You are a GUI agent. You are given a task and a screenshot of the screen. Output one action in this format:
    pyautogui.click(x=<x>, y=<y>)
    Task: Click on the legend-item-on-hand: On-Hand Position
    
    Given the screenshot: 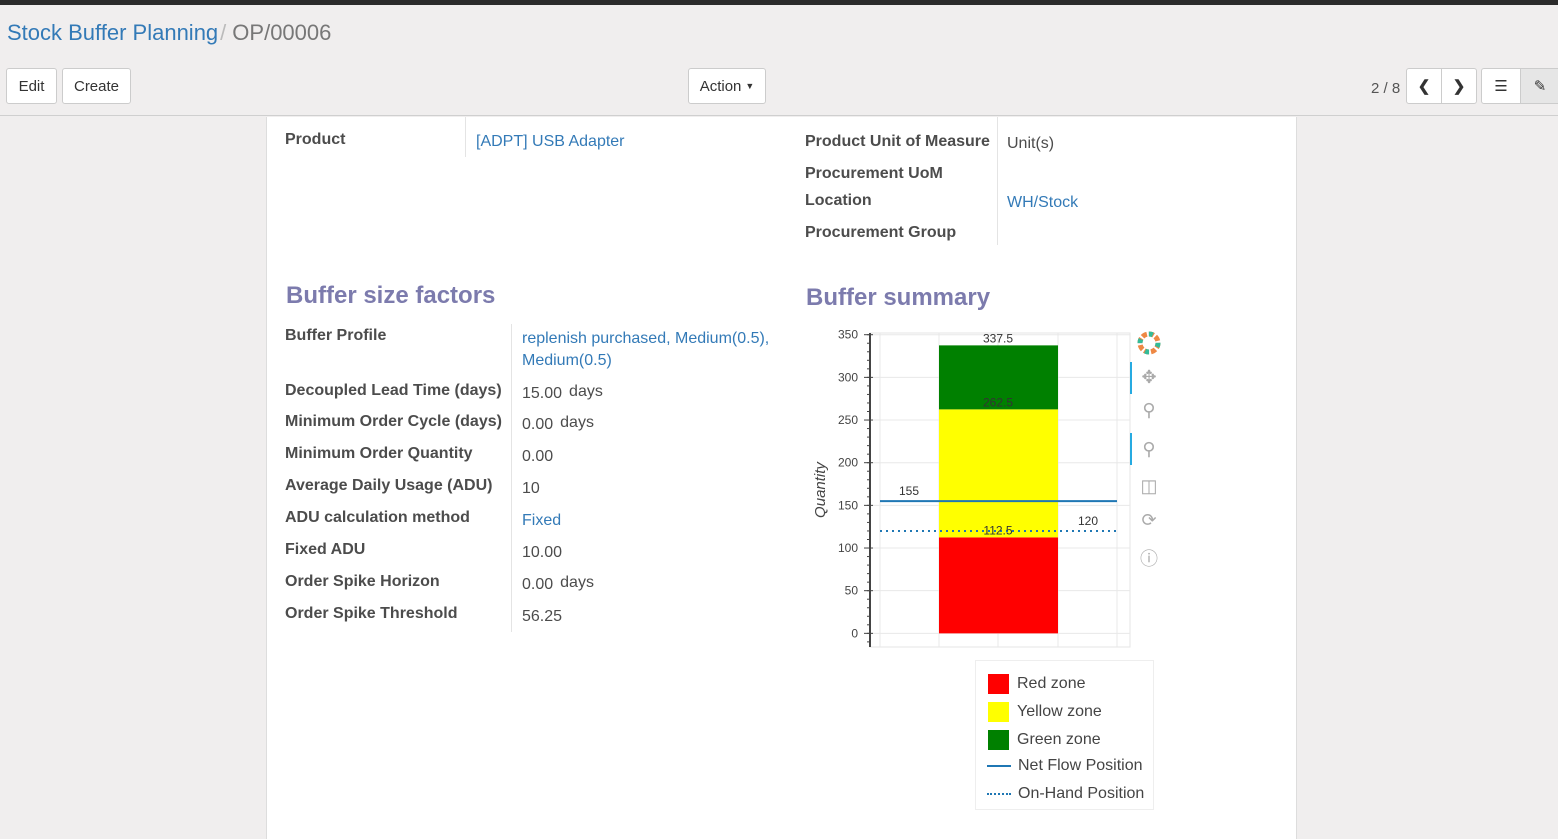 What is the action you would take?
    pyautogui.click(x=1066, y=794)
    